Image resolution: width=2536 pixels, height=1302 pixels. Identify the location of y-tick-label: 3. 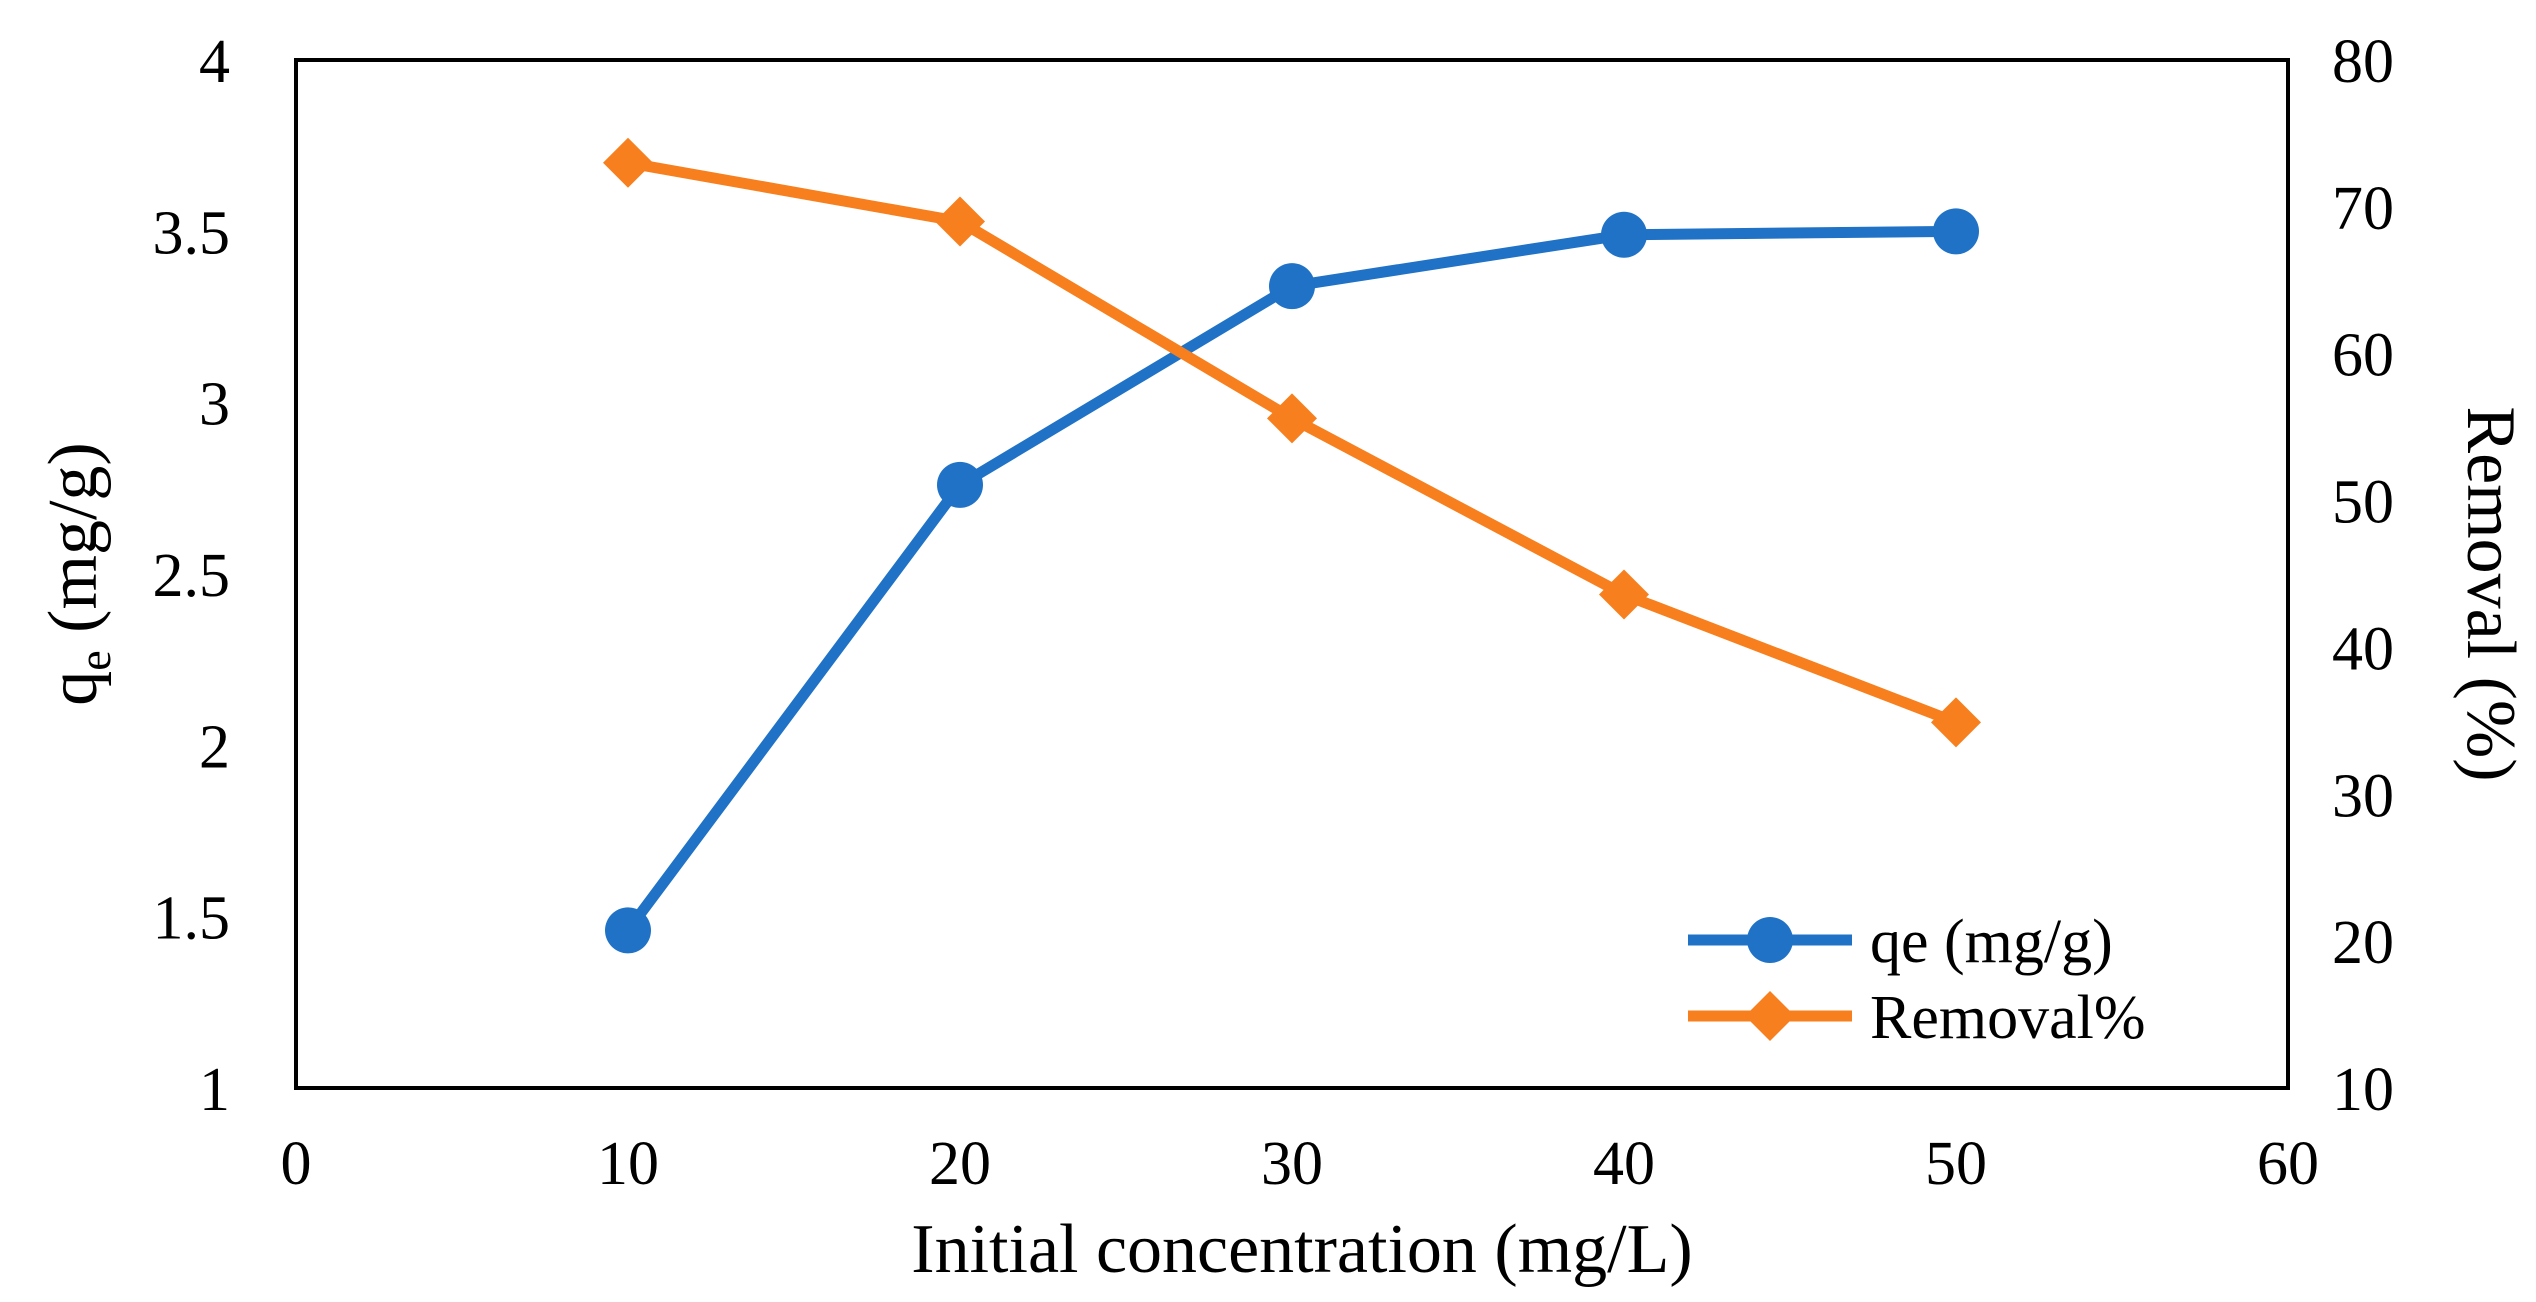
(214, 405).